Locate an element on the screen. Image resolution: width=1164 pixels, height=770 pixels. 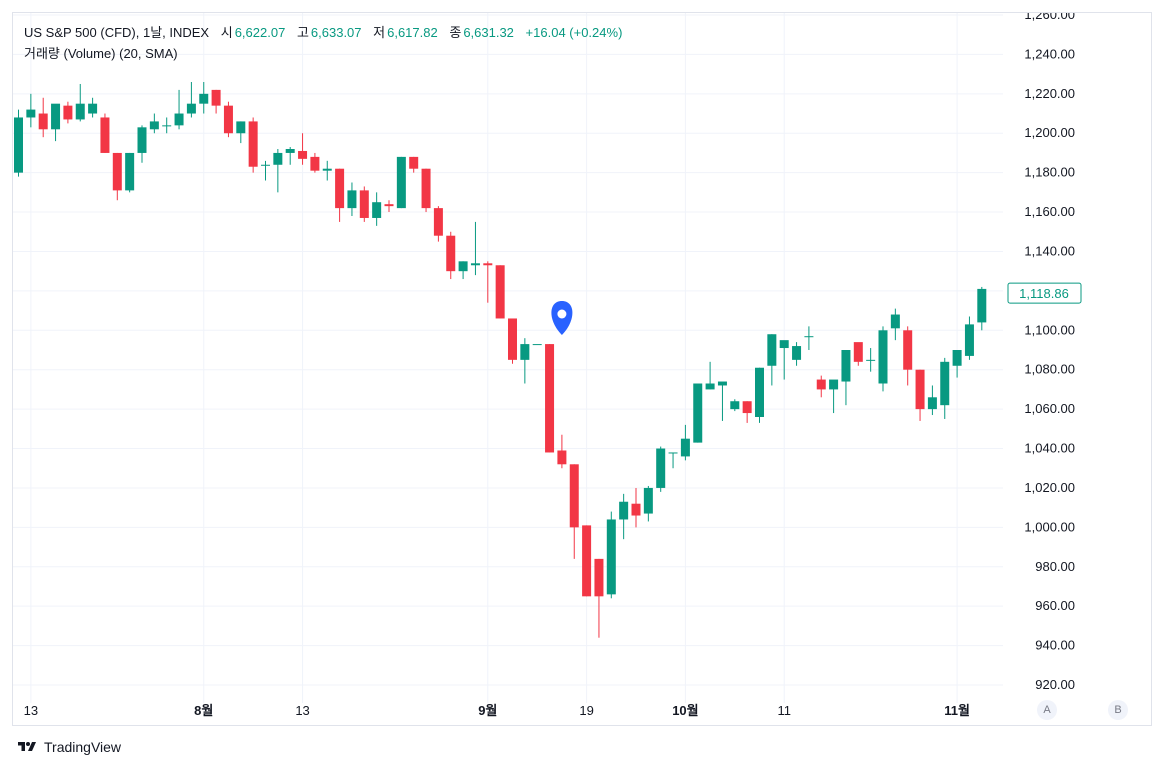
button-a: A is located at coordinates (1047, 710).